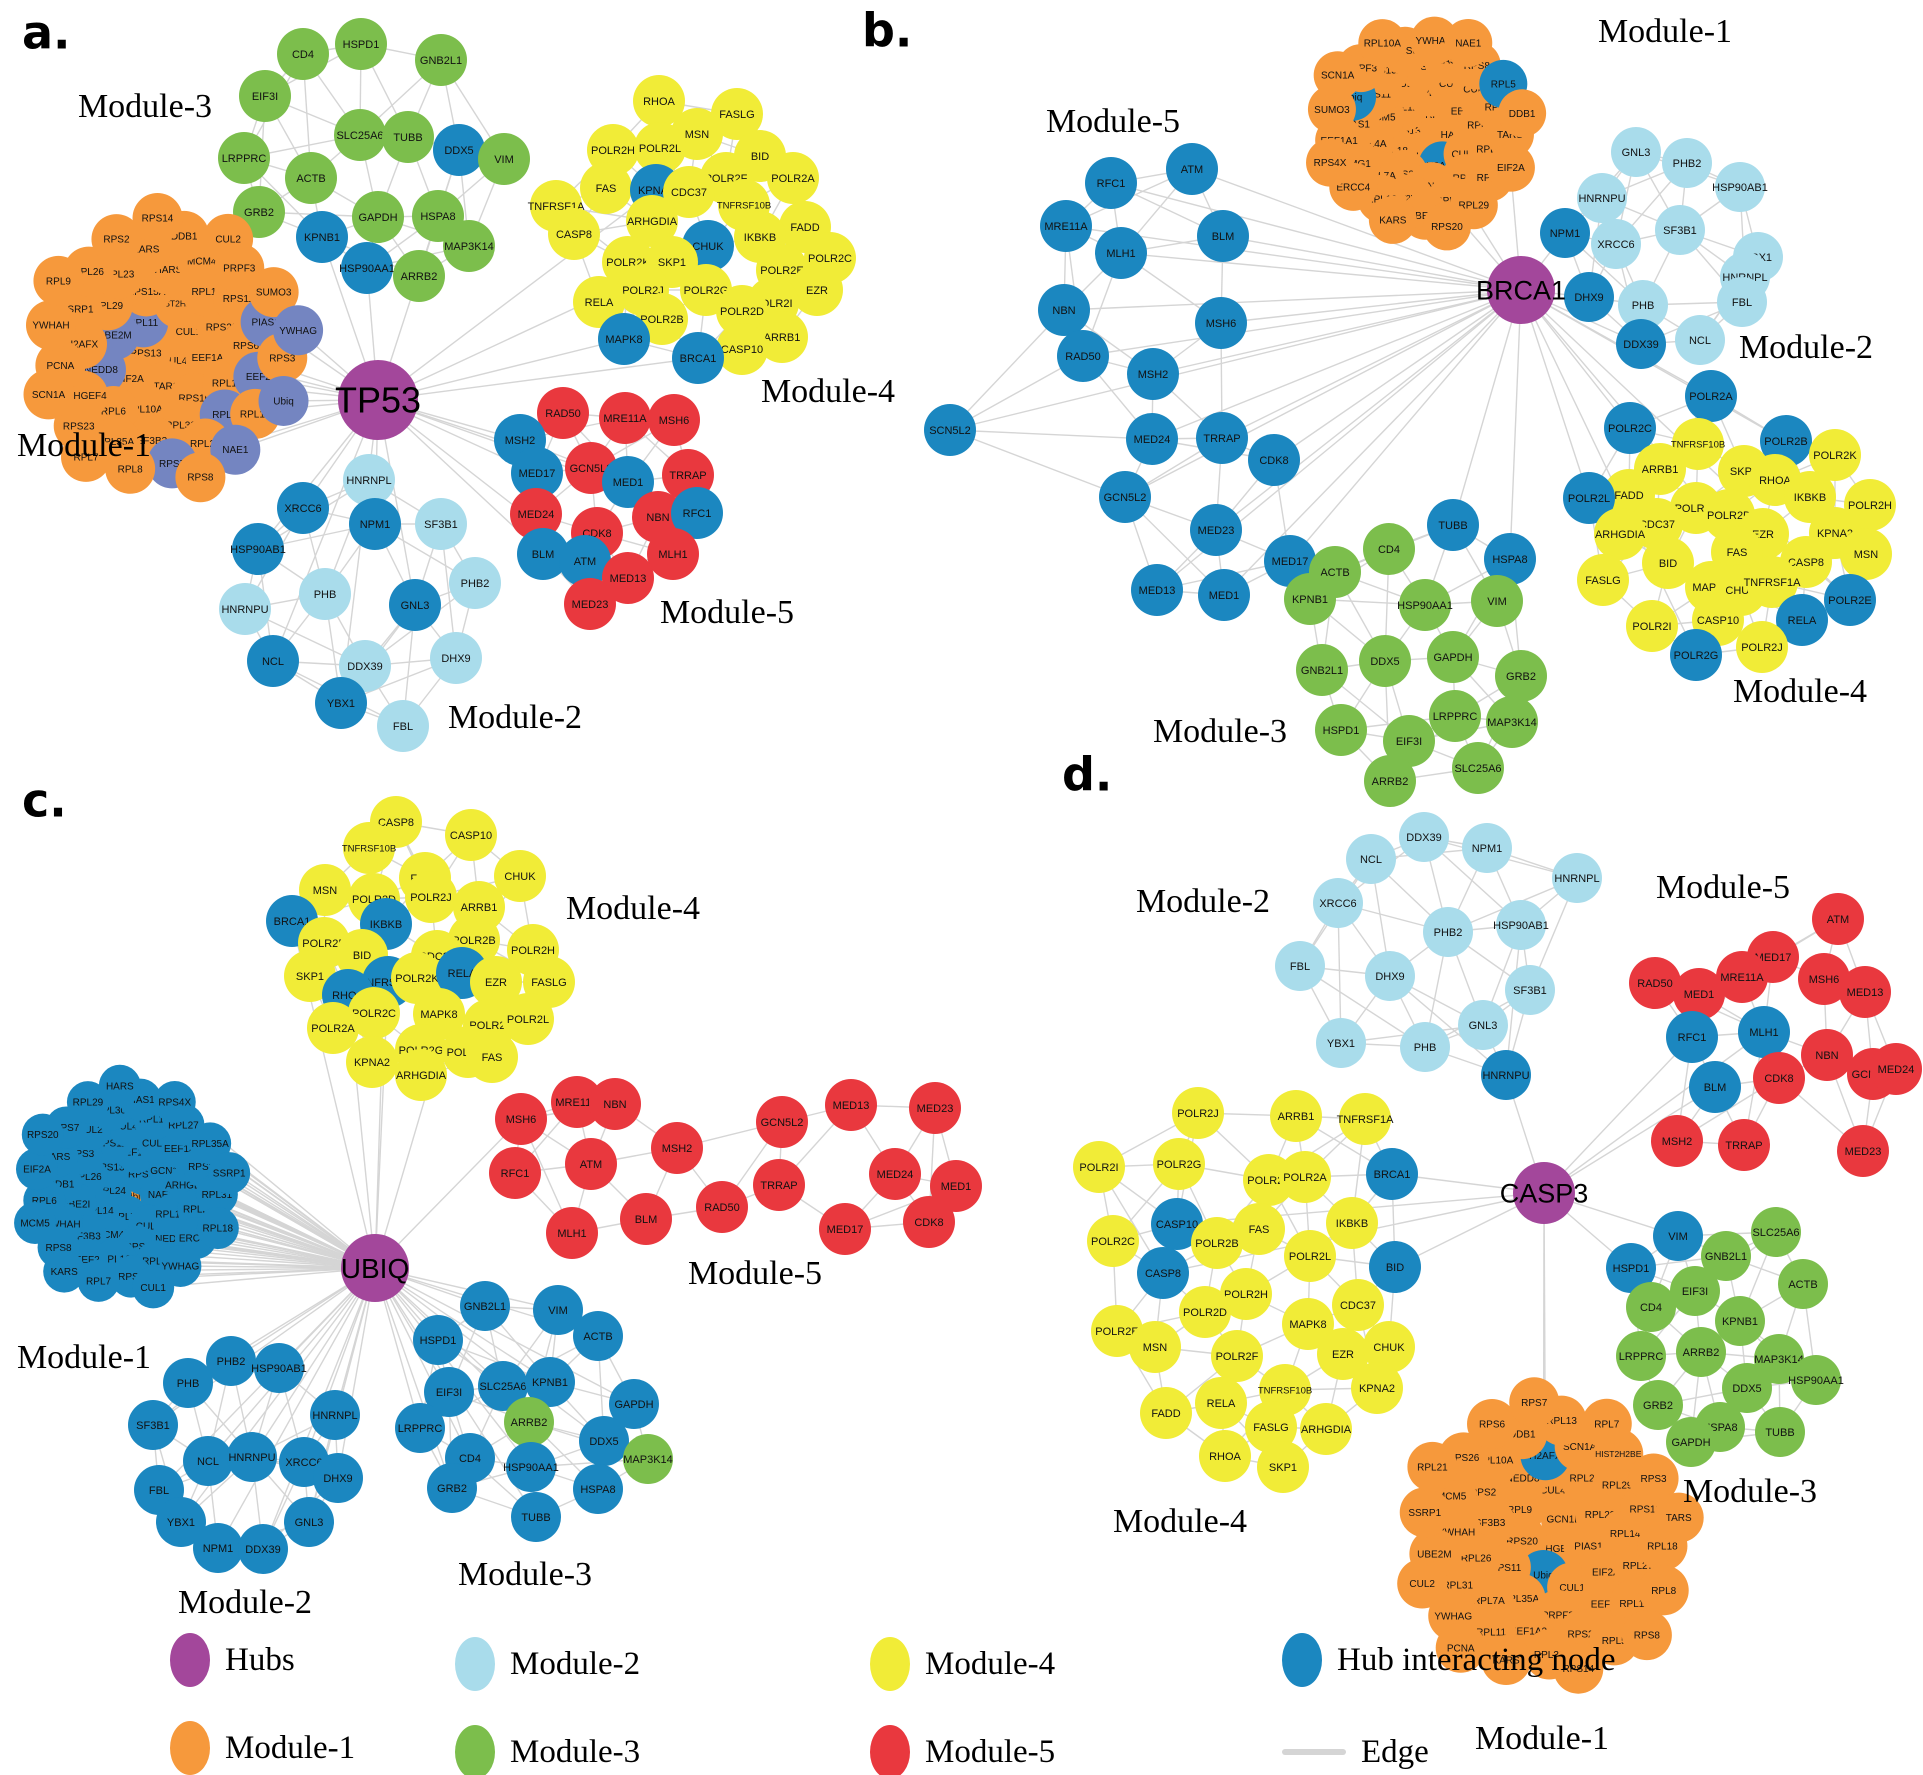 The image size is (1923, 1775). I want to click on node-label: LRPPRC, so click(244, 159).